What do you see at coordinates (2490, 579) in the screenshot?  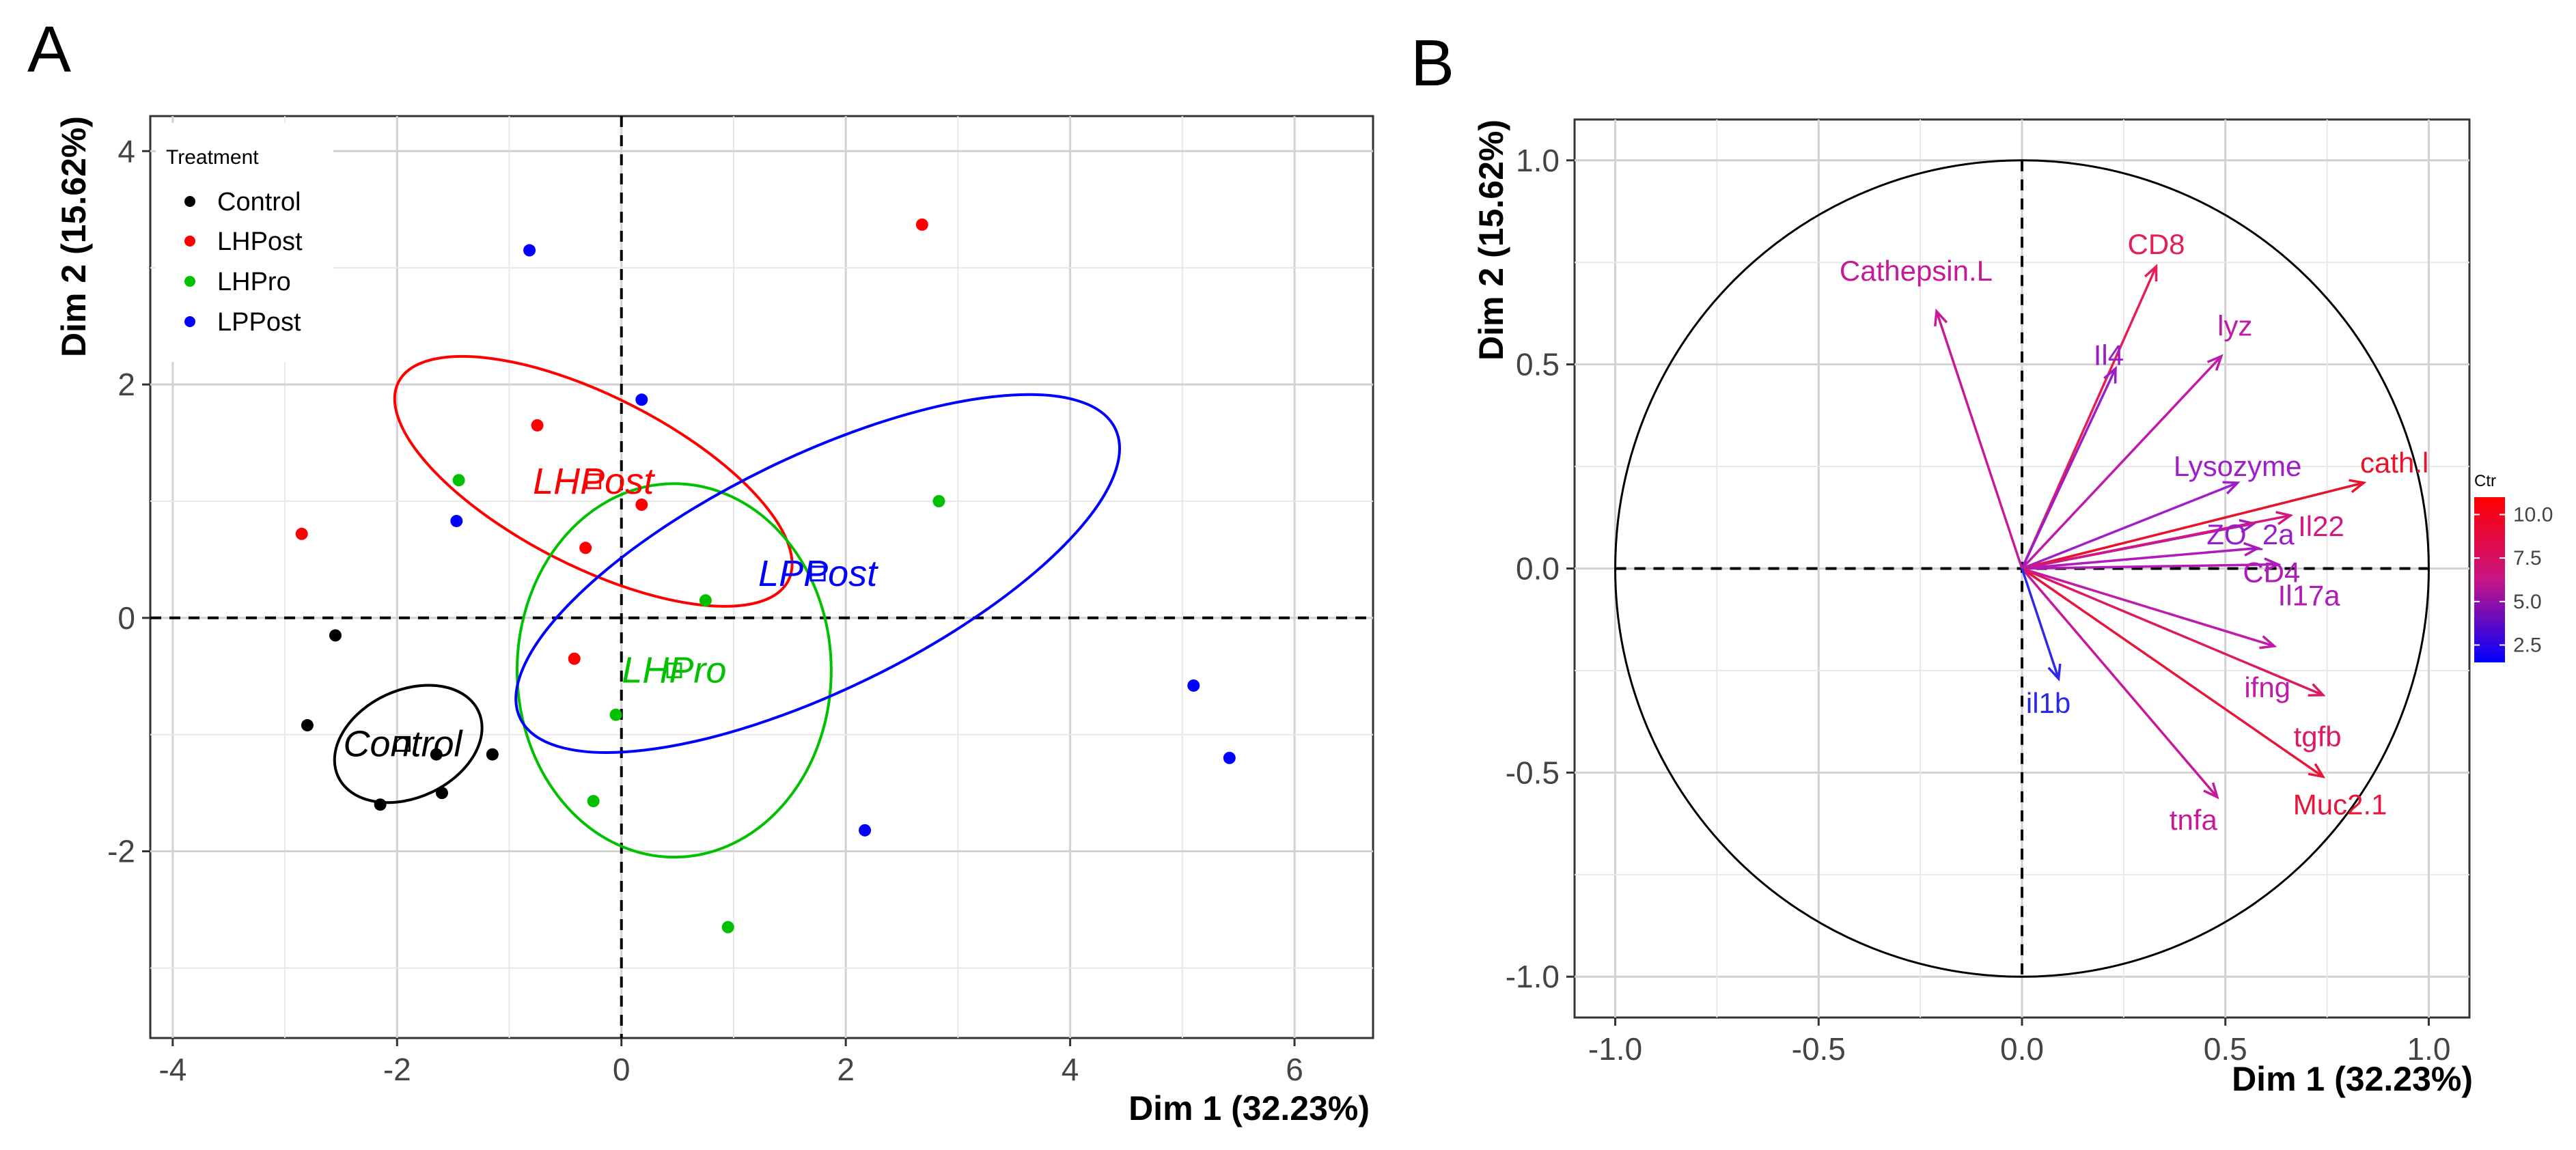 I see `colorbar-gradient` at bounding box center [2490, 579].